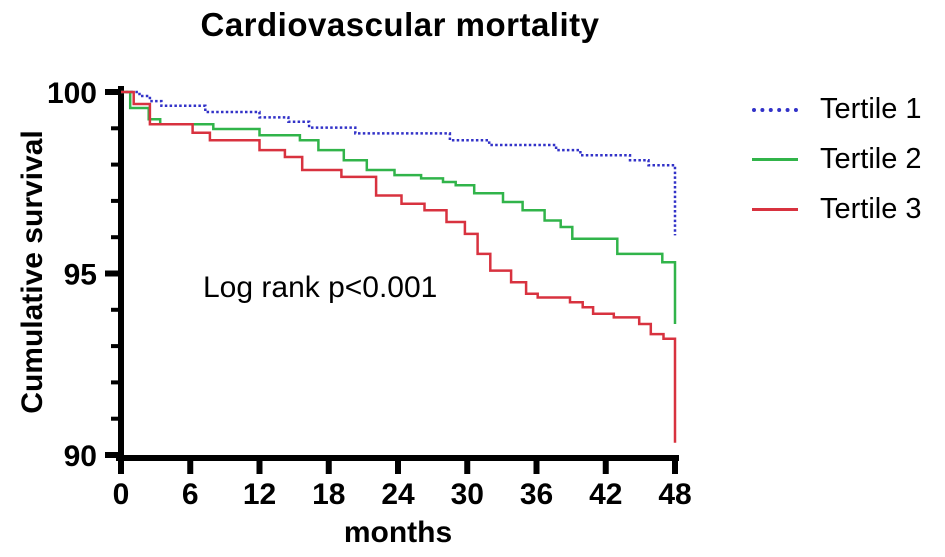  What do you see at coordinates (775, 159) in the screenshot?
I see `legend-swatch-tertile-2-solid-line` at bounding box center [775, 159].